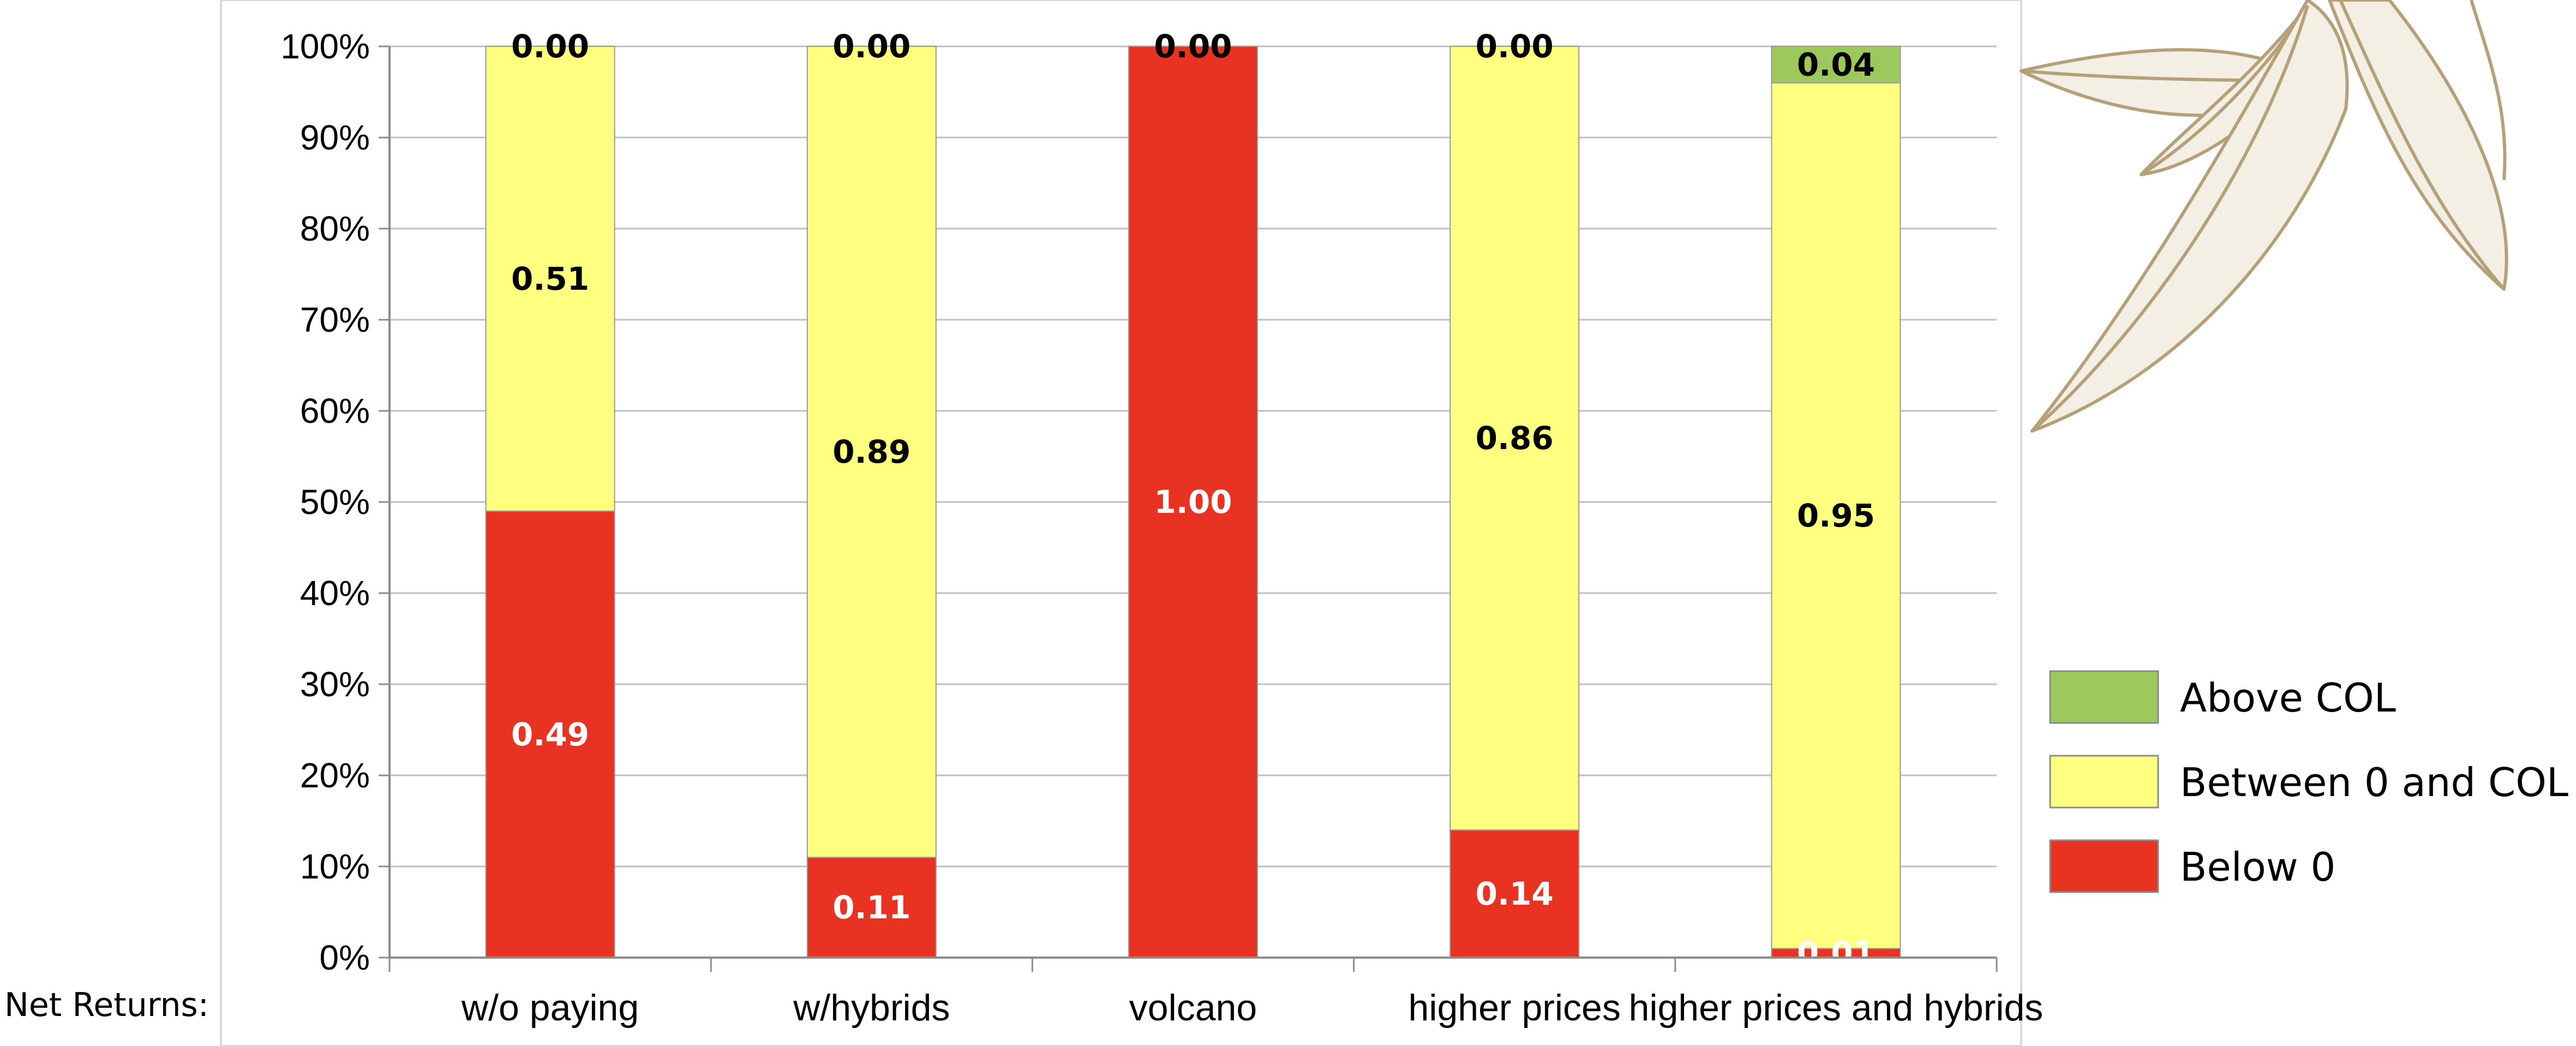 The width and height of the screenshot is (2576, 1046). I want to click on x-category-label: higher prices, so click(1515, 1008).